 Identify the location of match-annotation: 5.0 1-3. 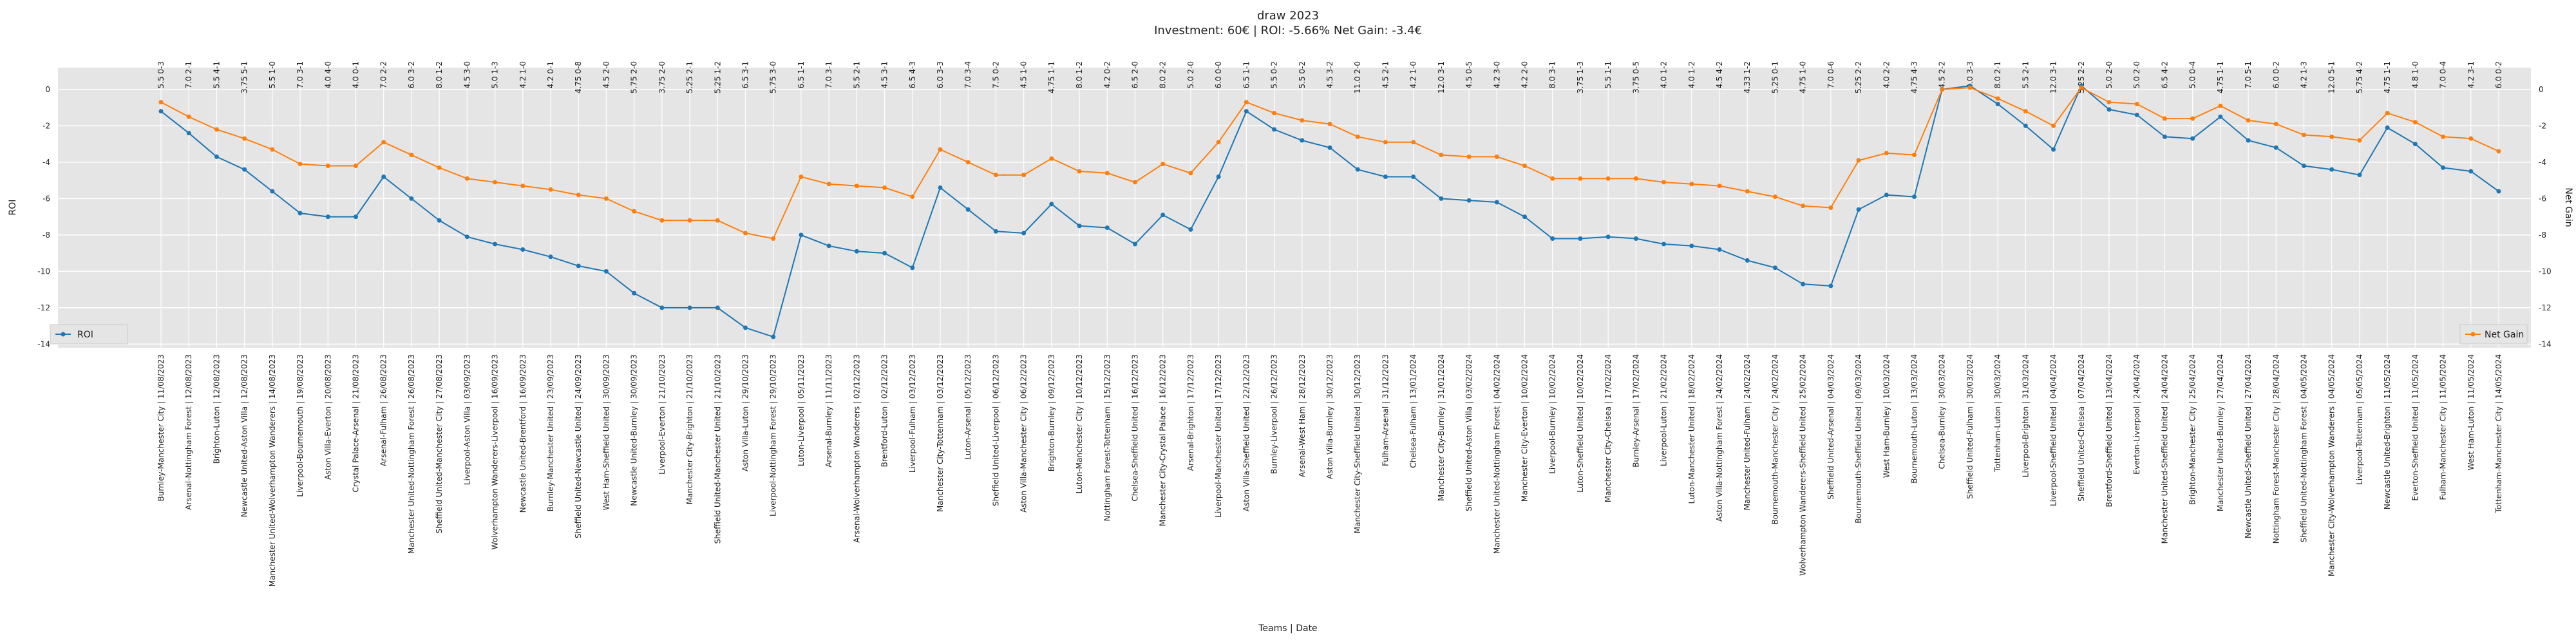
(496, 75).